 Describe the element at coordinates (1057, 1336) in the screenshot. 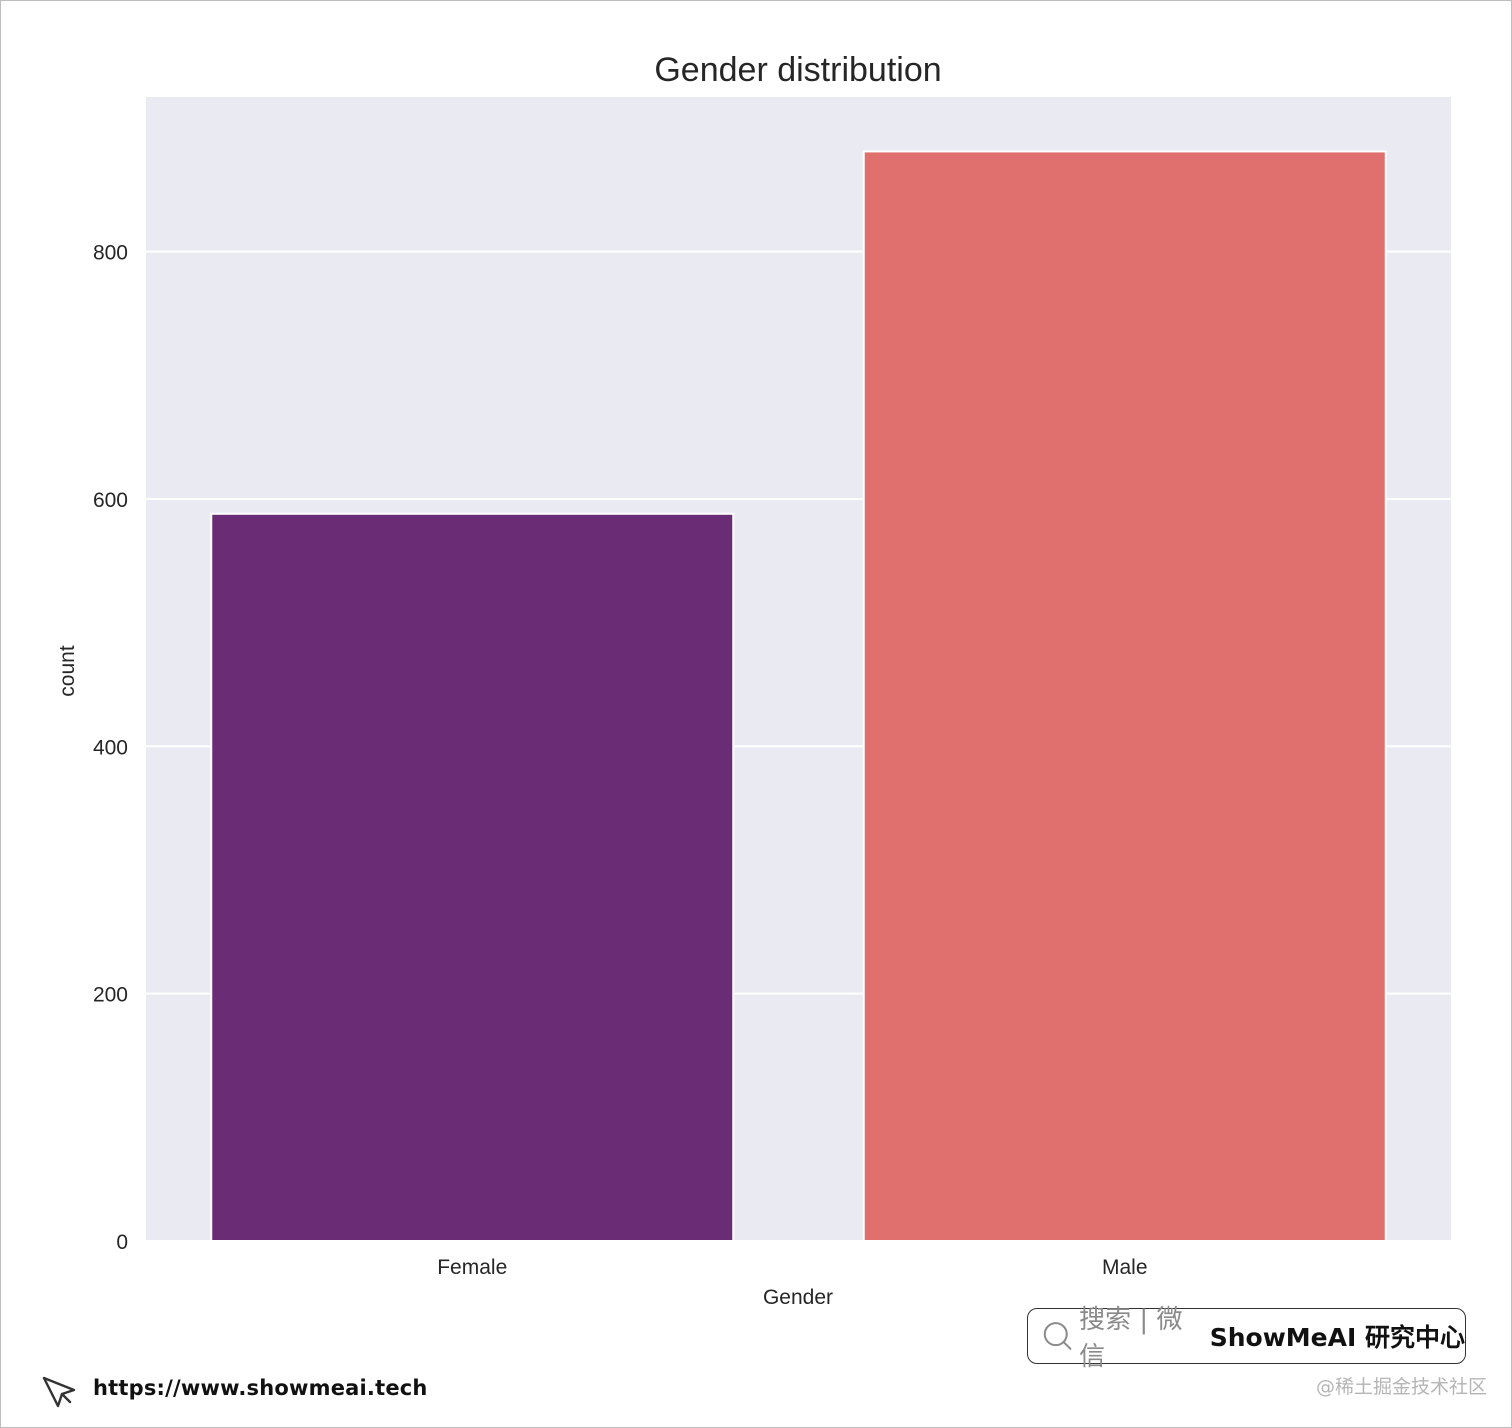

I see `search-icon` at that location.